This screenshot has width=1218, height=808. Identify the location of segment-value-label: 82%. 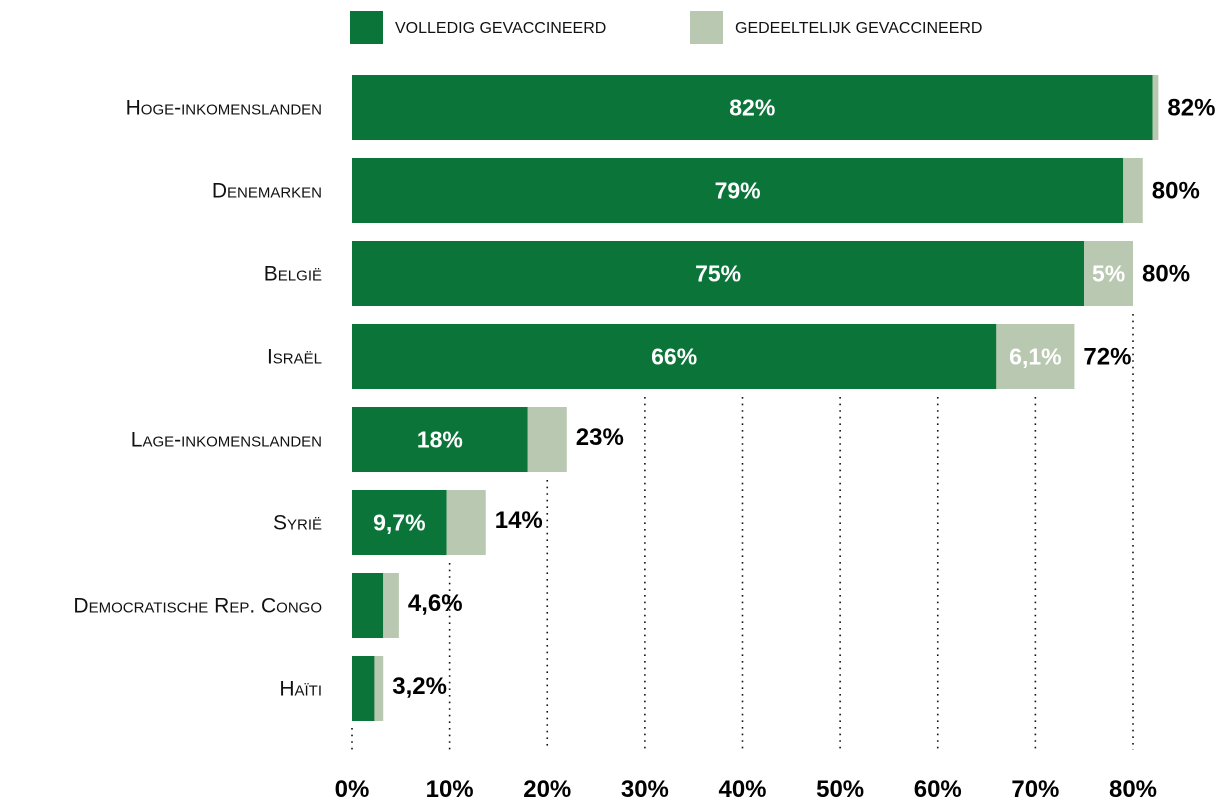
(752, 108).